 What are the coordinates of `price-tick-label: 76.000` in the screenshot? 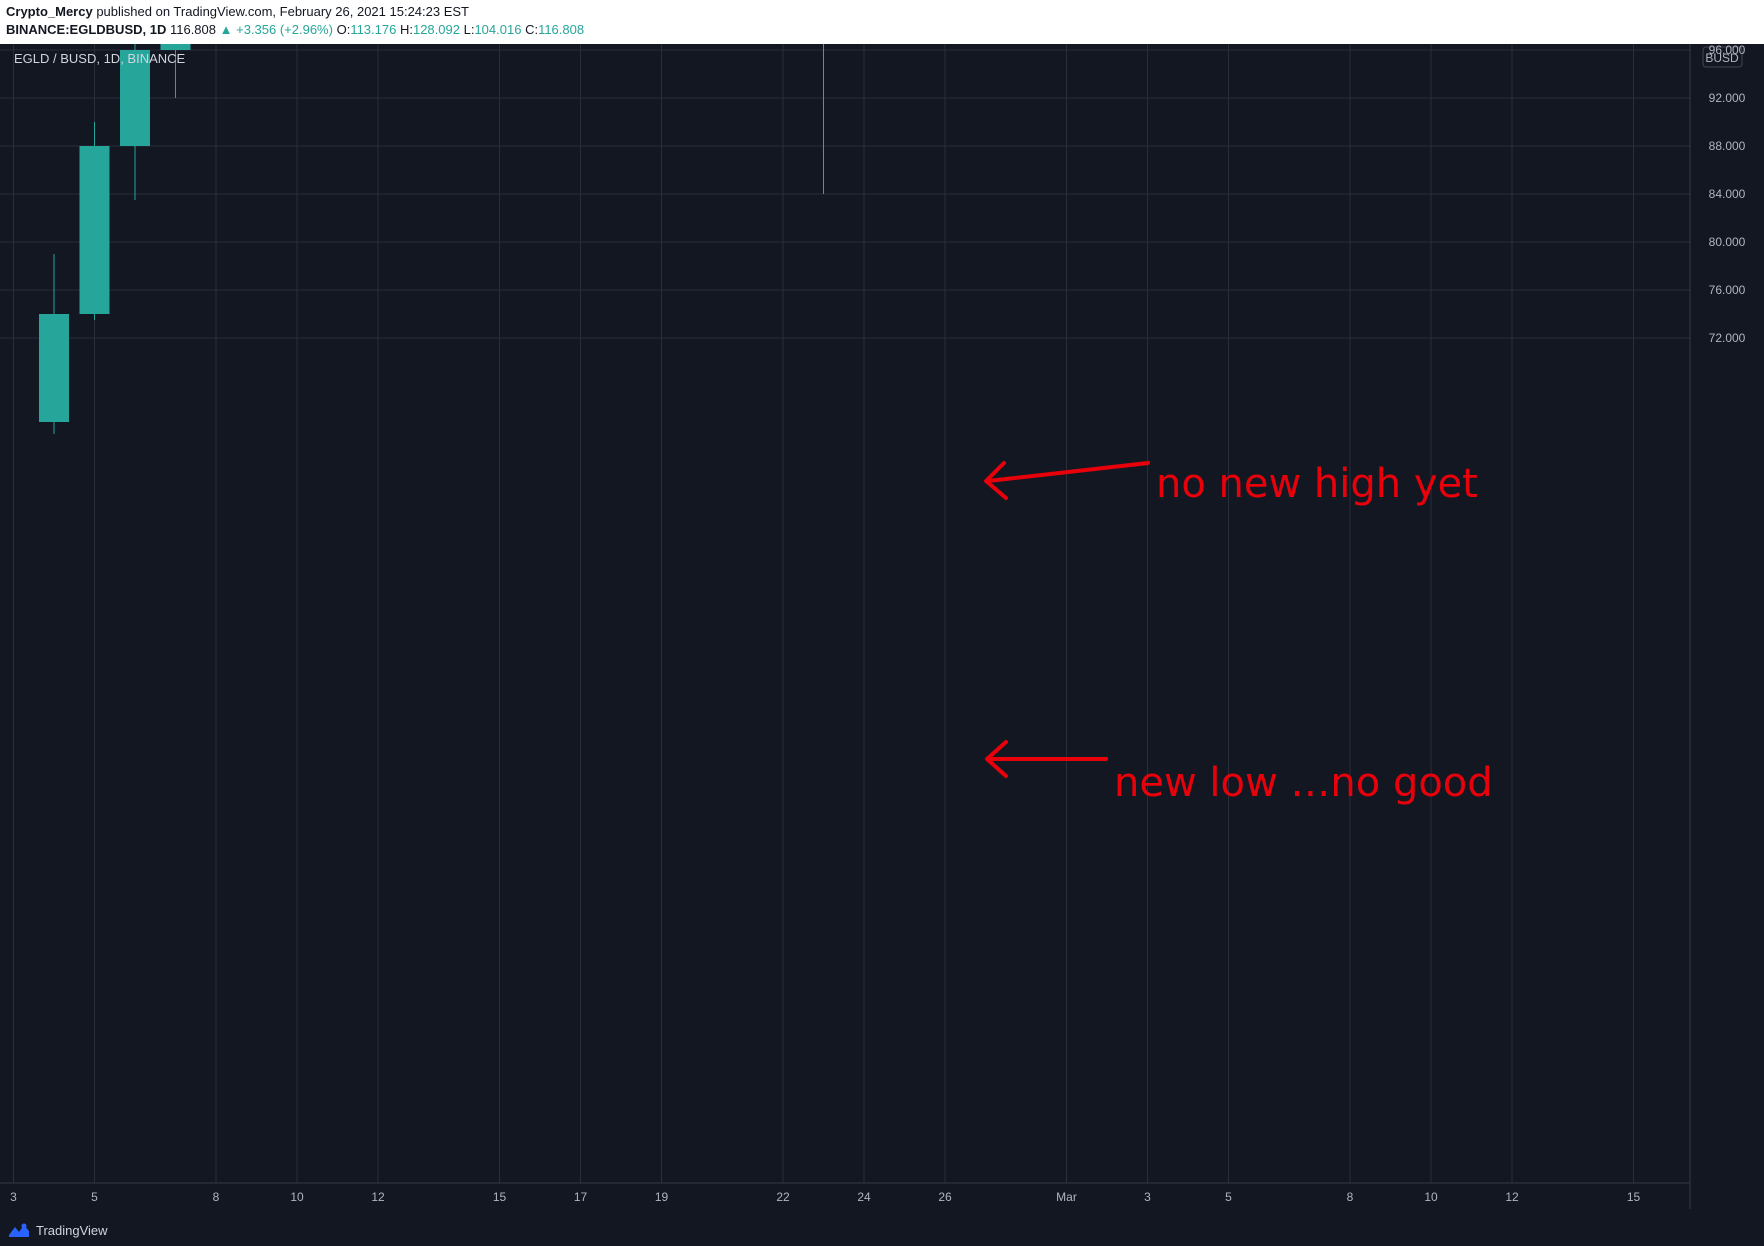 It's located at (1727, 290).